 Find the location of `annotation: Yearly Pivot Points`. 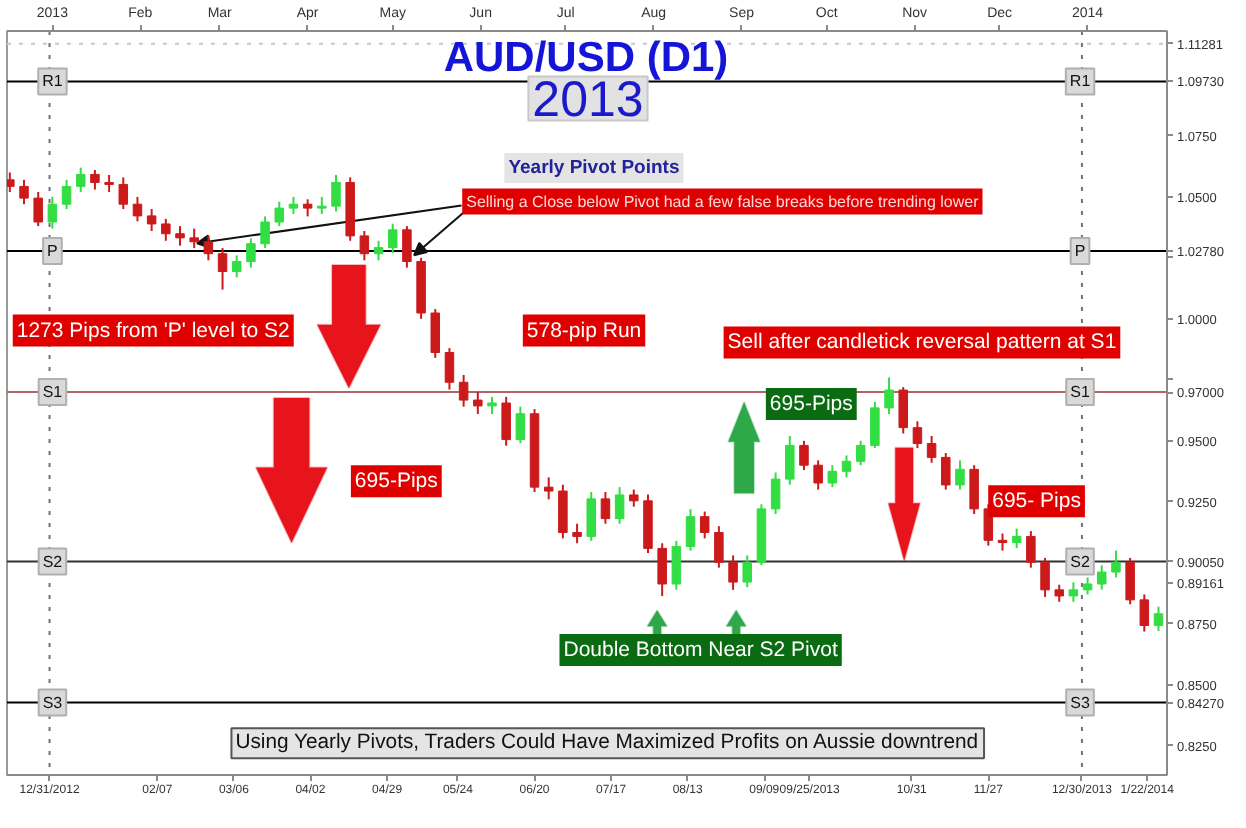

annotation: Yearly Pivot Points is located at coordinates (594, 167).